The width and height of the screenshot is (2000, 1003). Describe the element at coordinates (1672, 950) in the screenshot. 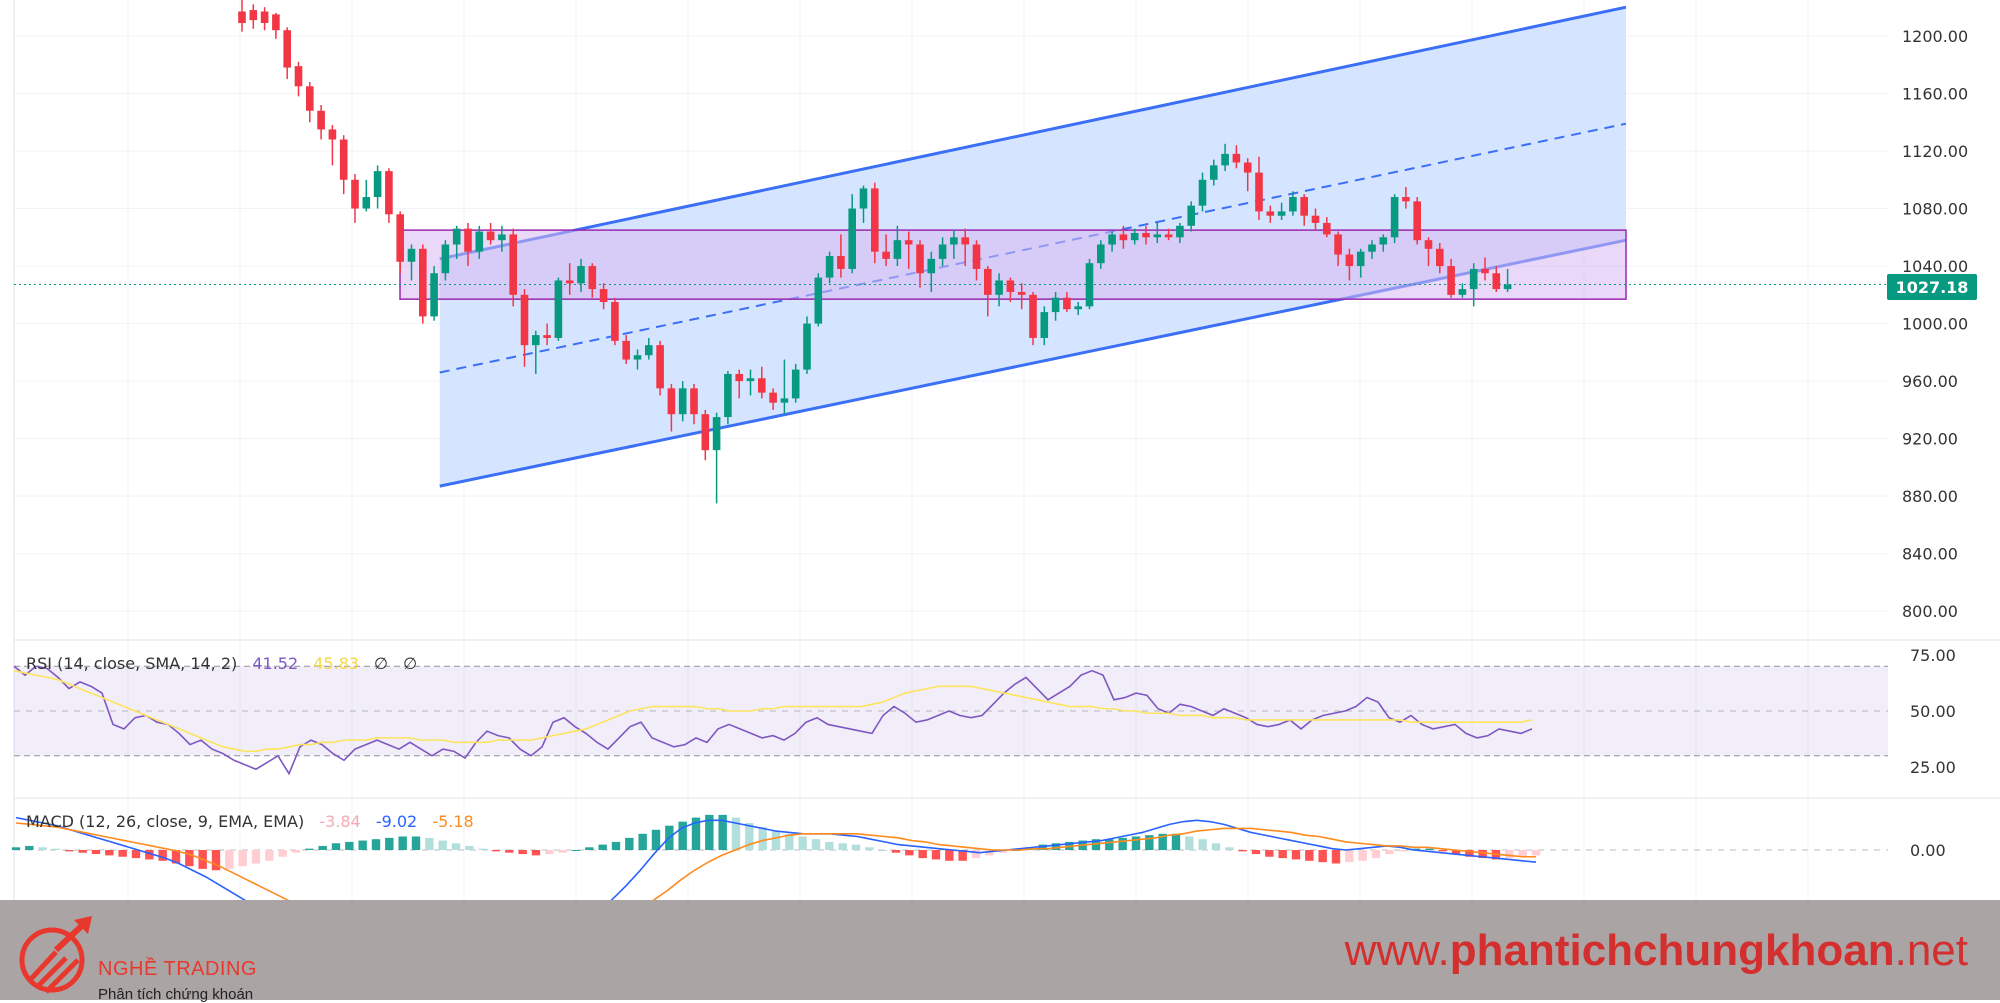

I see `url-domain: phantichchungkhoan` at that location.